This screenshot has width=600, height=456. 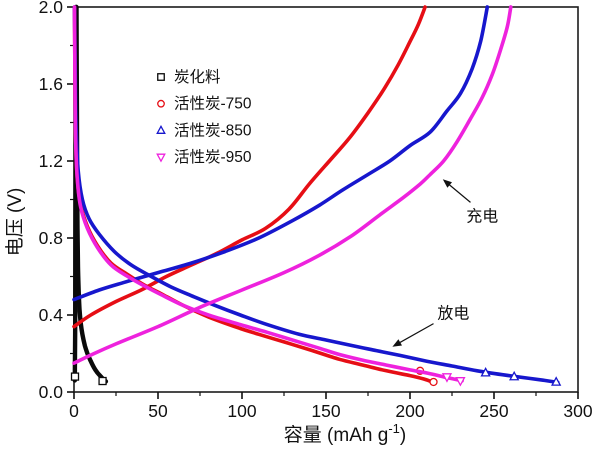 I want to click on legend-label-ac-850: 活性炭-850, so click(x=213, y=130).